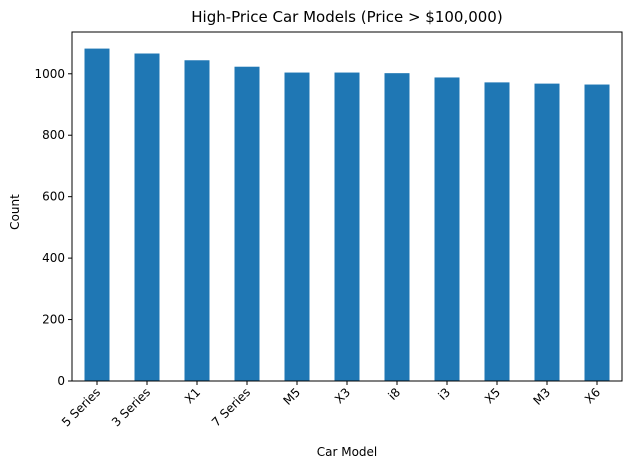  Describe the element at coordinates (53, 320) in the screenshot. I see `y-tick-label: 200` at that location.